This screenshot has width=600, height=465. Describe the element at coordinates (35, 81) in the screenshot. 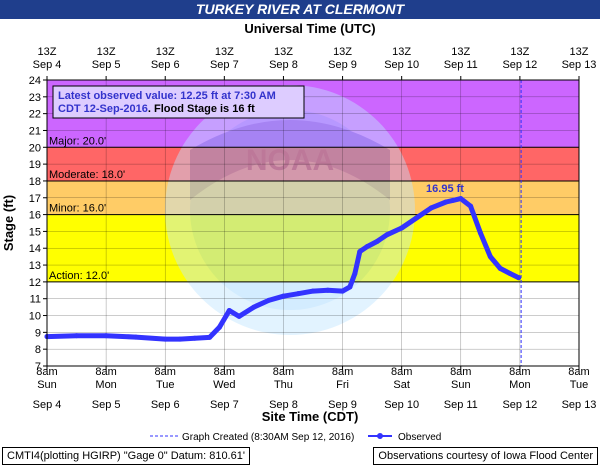

I see `y-tick-label: 24` at that location.